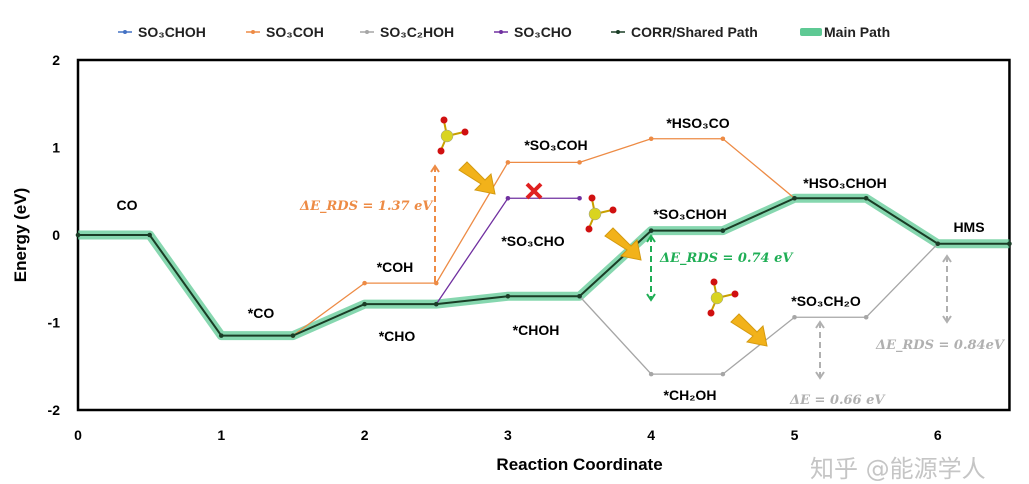  I want to click on x-tick-label: 0, so click(78, 435).